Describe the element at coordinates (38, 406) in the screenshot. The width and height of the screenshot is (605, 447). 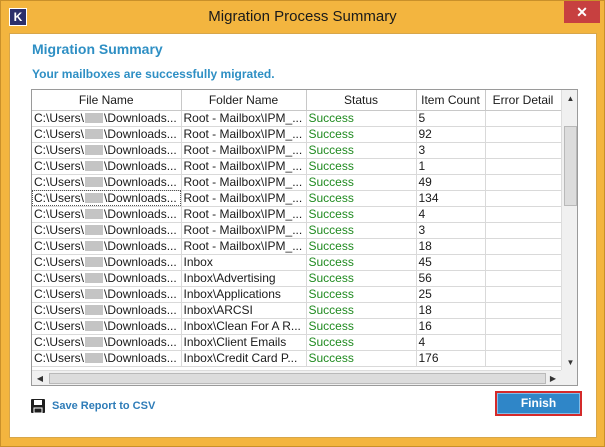
I see `floppy-disk-icon` at that location.